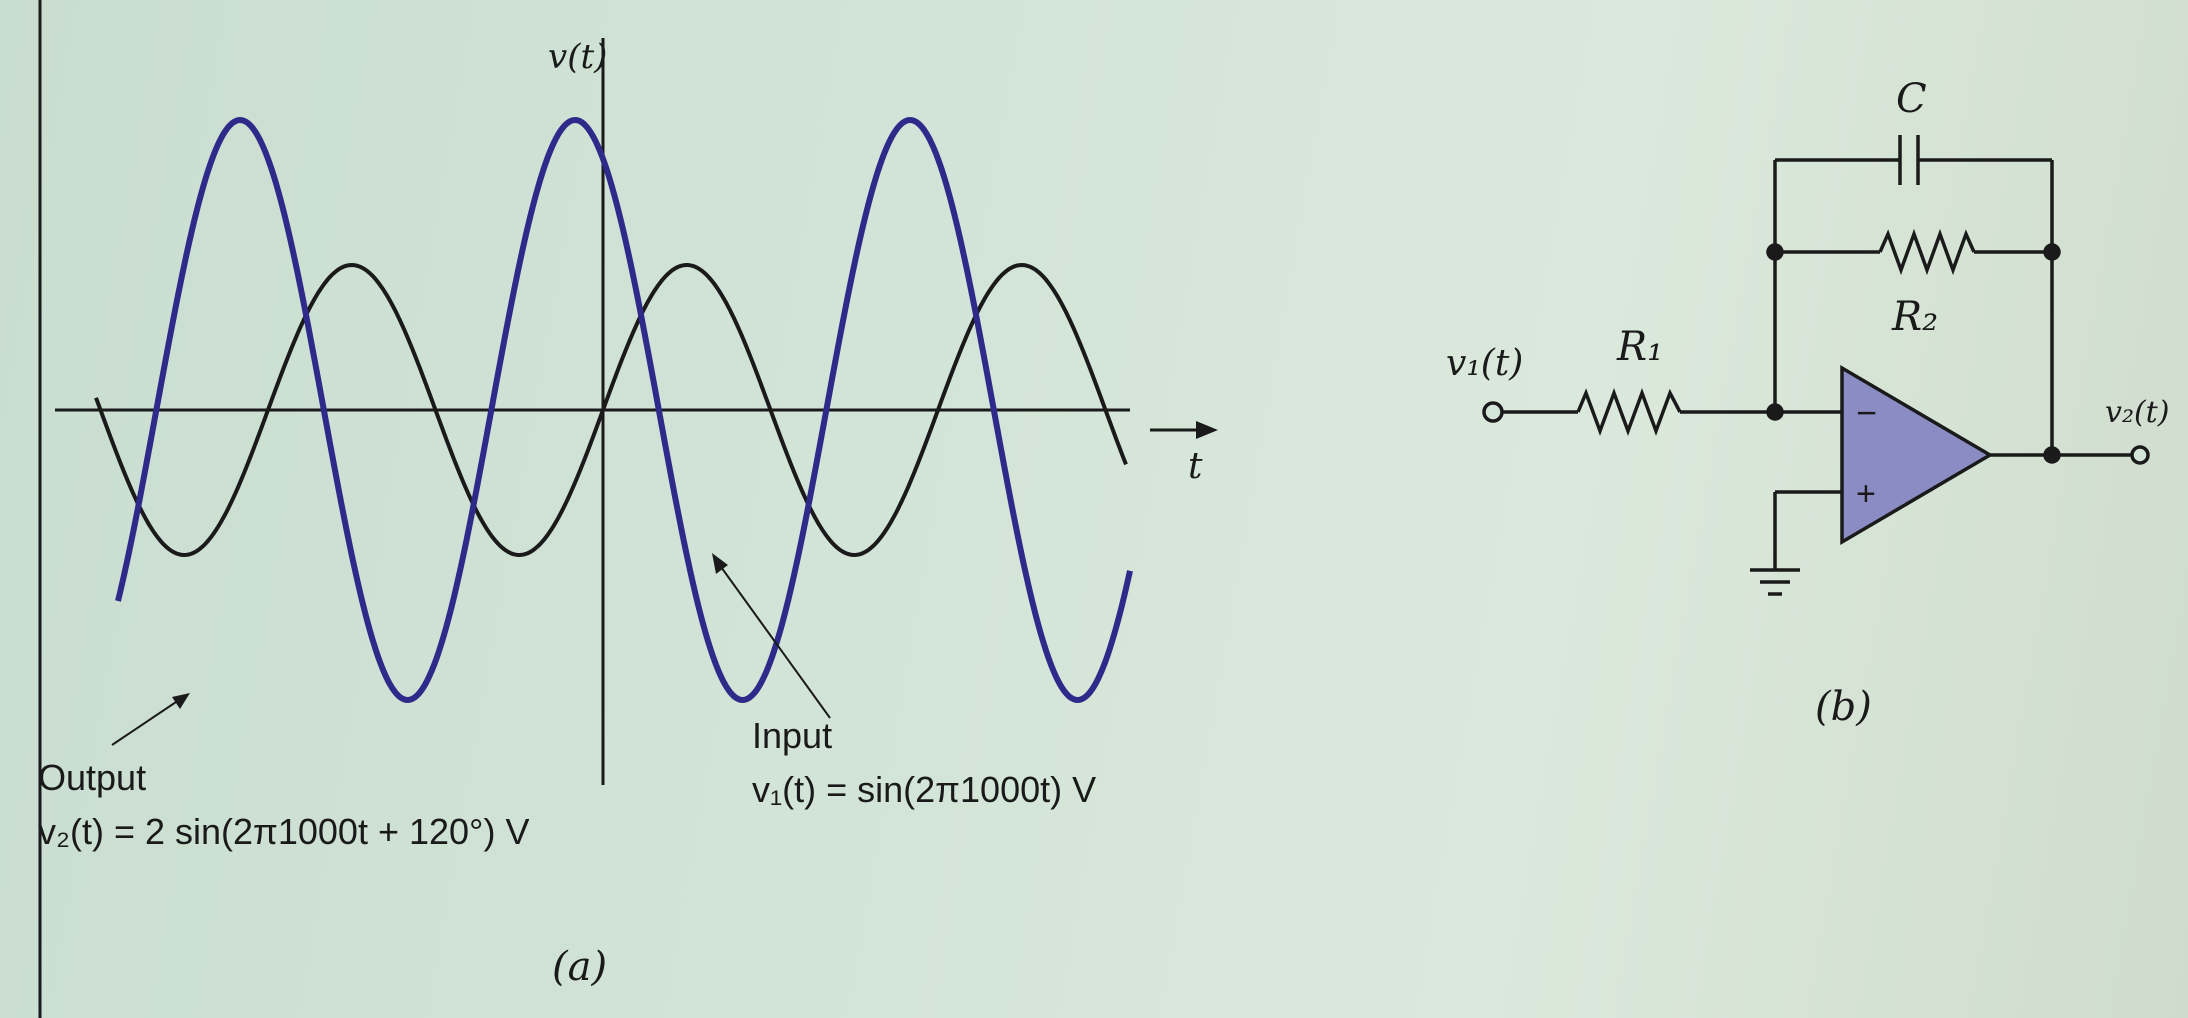  What do you see at coordinates (1775, 582) in the screenshot?
I see `ground-symbol` at bounding box center [1775, 582].